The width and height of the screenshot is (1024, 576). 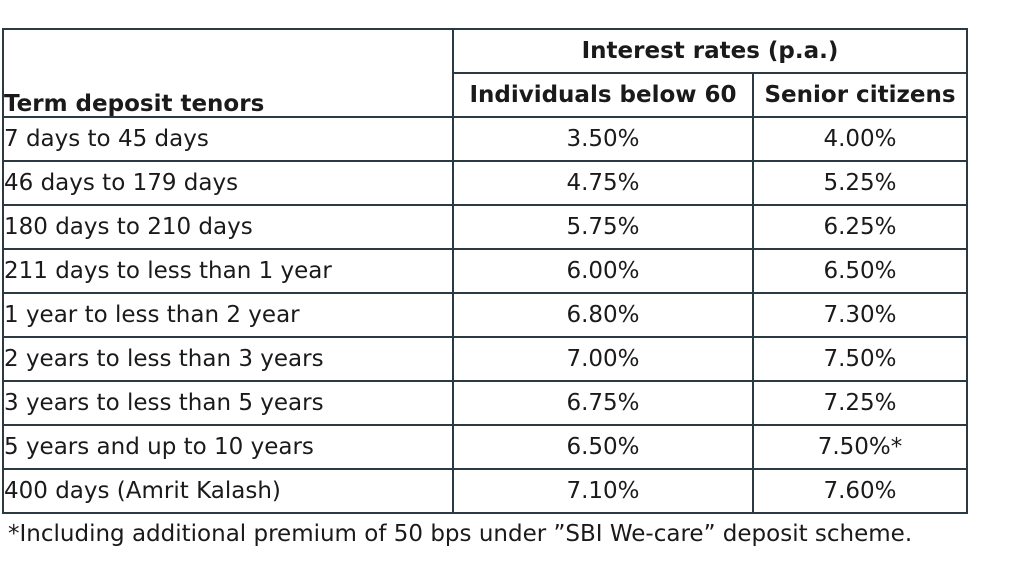 I want to click on tenor-cell: 5 years and up to 10 years, so click(x=228, y=447).